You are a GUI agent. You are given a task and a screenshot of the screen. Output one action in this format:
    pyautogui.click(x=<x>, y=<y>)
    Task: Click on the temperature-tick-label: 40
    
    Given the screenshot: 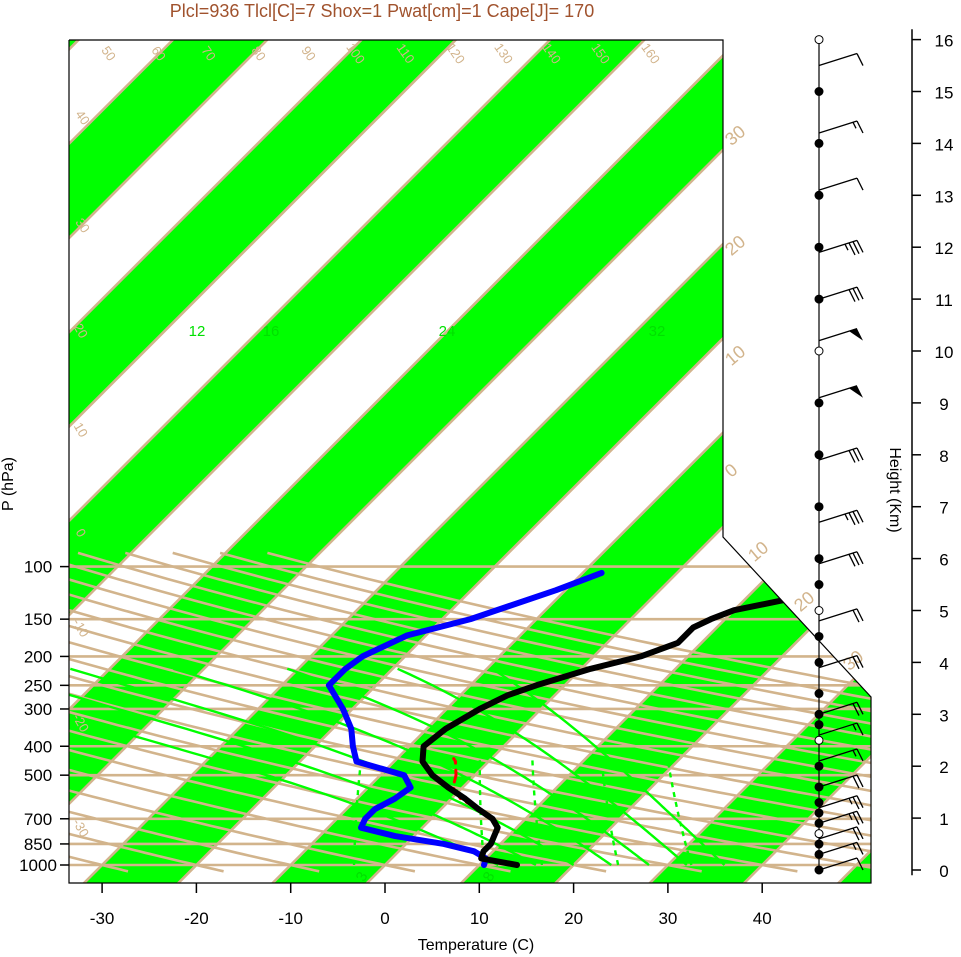 What is the action you would take?
    pyautogui.click(x=762, y=918)
    